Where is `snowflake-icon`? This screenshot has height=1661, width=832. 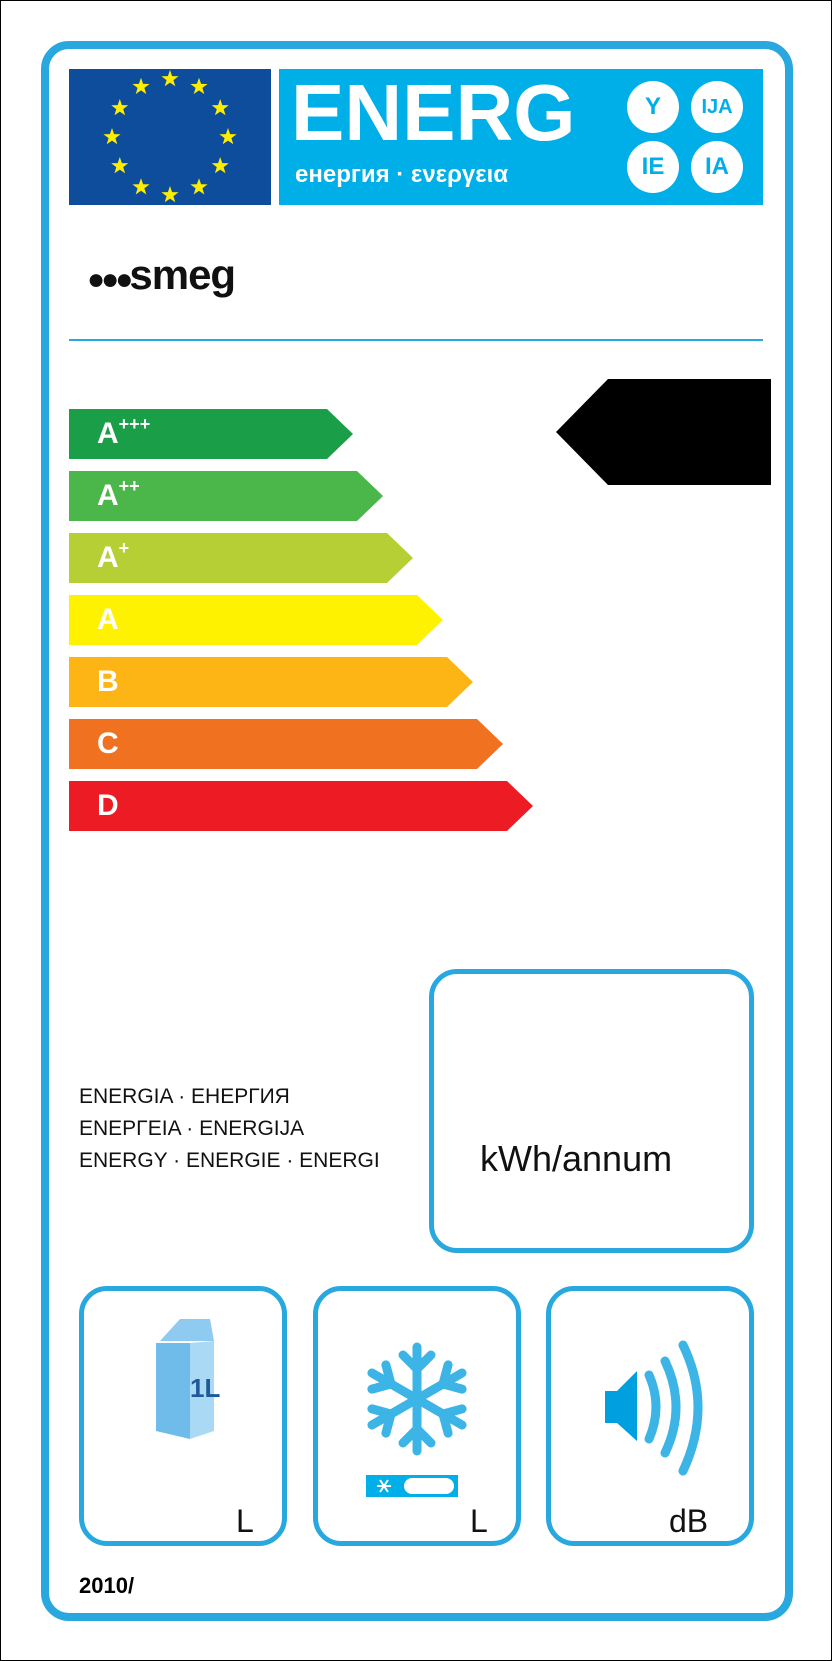 snowflake-icon is located at coordinates (417, 1419).